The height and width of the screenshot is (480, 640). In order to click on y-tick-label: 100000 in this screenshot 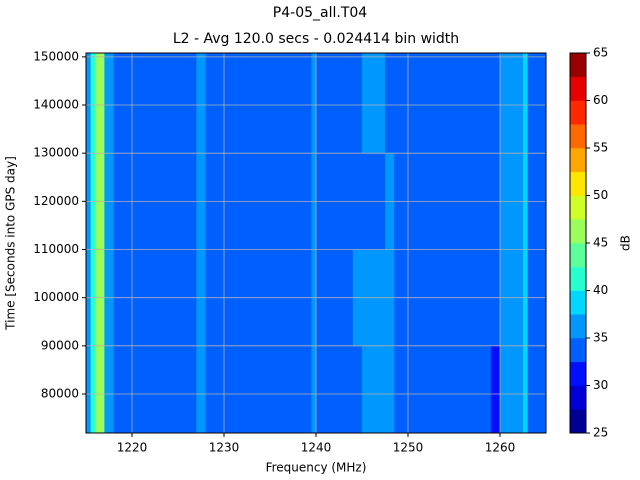, I will do `click(56, 297)`.